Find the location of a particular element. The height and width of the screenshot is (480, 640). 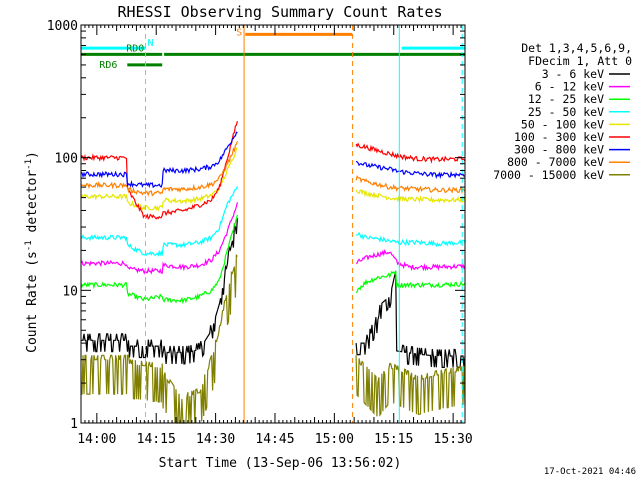

y-axis-label-part1: Count Rate (s is located at coordinates (32, 302).